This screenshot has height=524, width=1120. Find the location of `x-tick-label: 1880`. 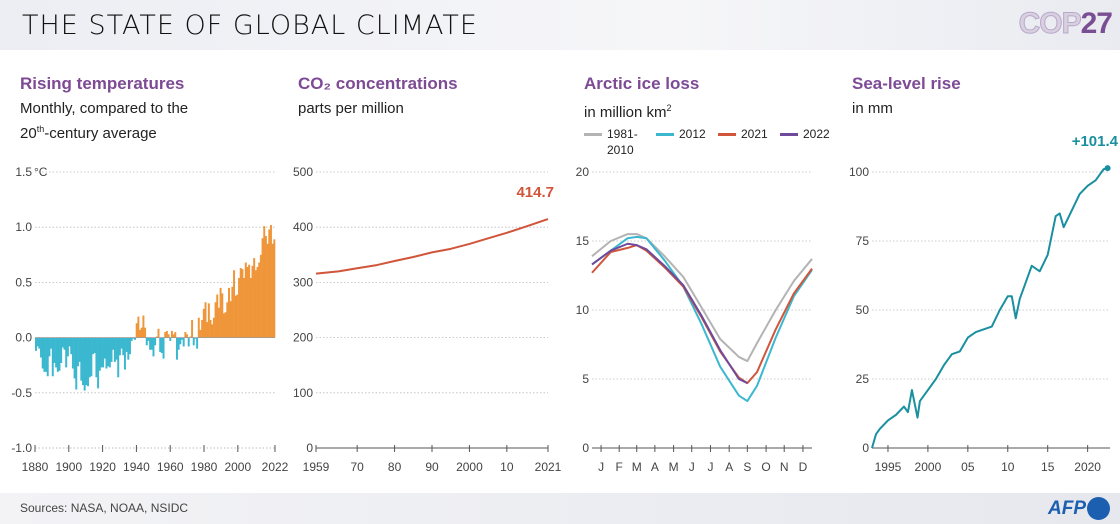

x-tick-label: 1880 is located at coordinates (35, 467).